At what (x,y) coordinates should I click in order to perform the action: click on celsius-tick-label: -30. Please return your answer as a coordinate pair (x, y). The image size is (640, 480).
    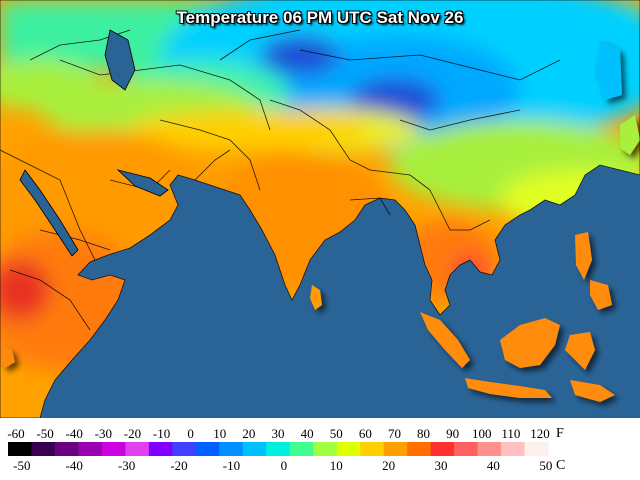
    Looking at the image, I should click on (126, 465).